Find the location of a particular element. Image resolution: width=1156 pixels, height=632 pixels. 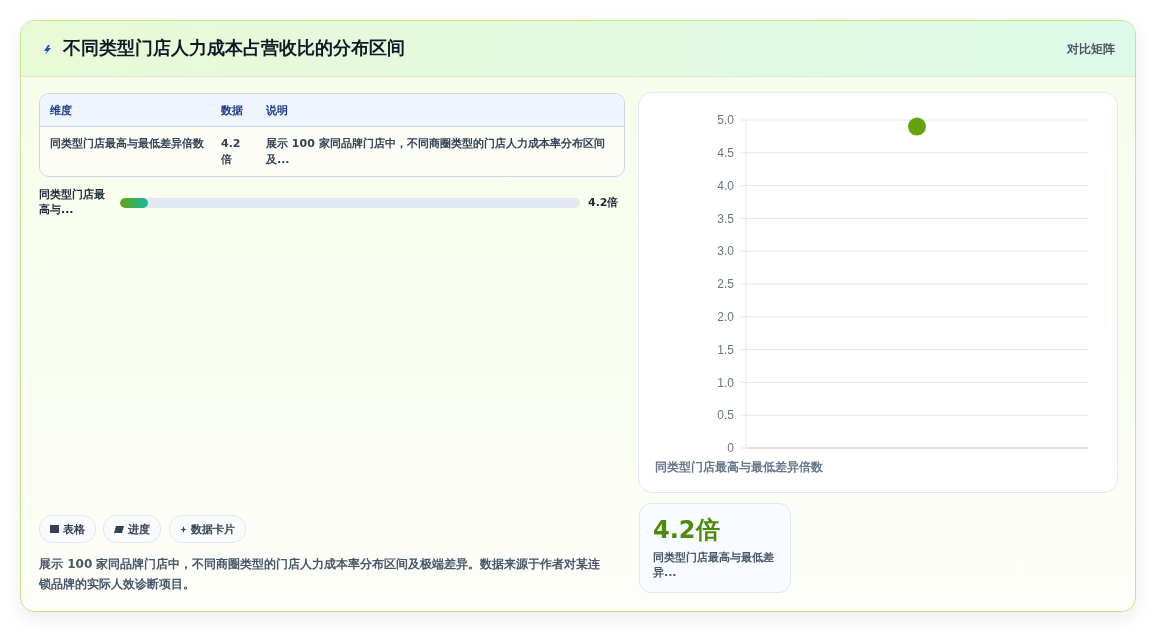

text: 进度 is located at coordinates (139, 529).